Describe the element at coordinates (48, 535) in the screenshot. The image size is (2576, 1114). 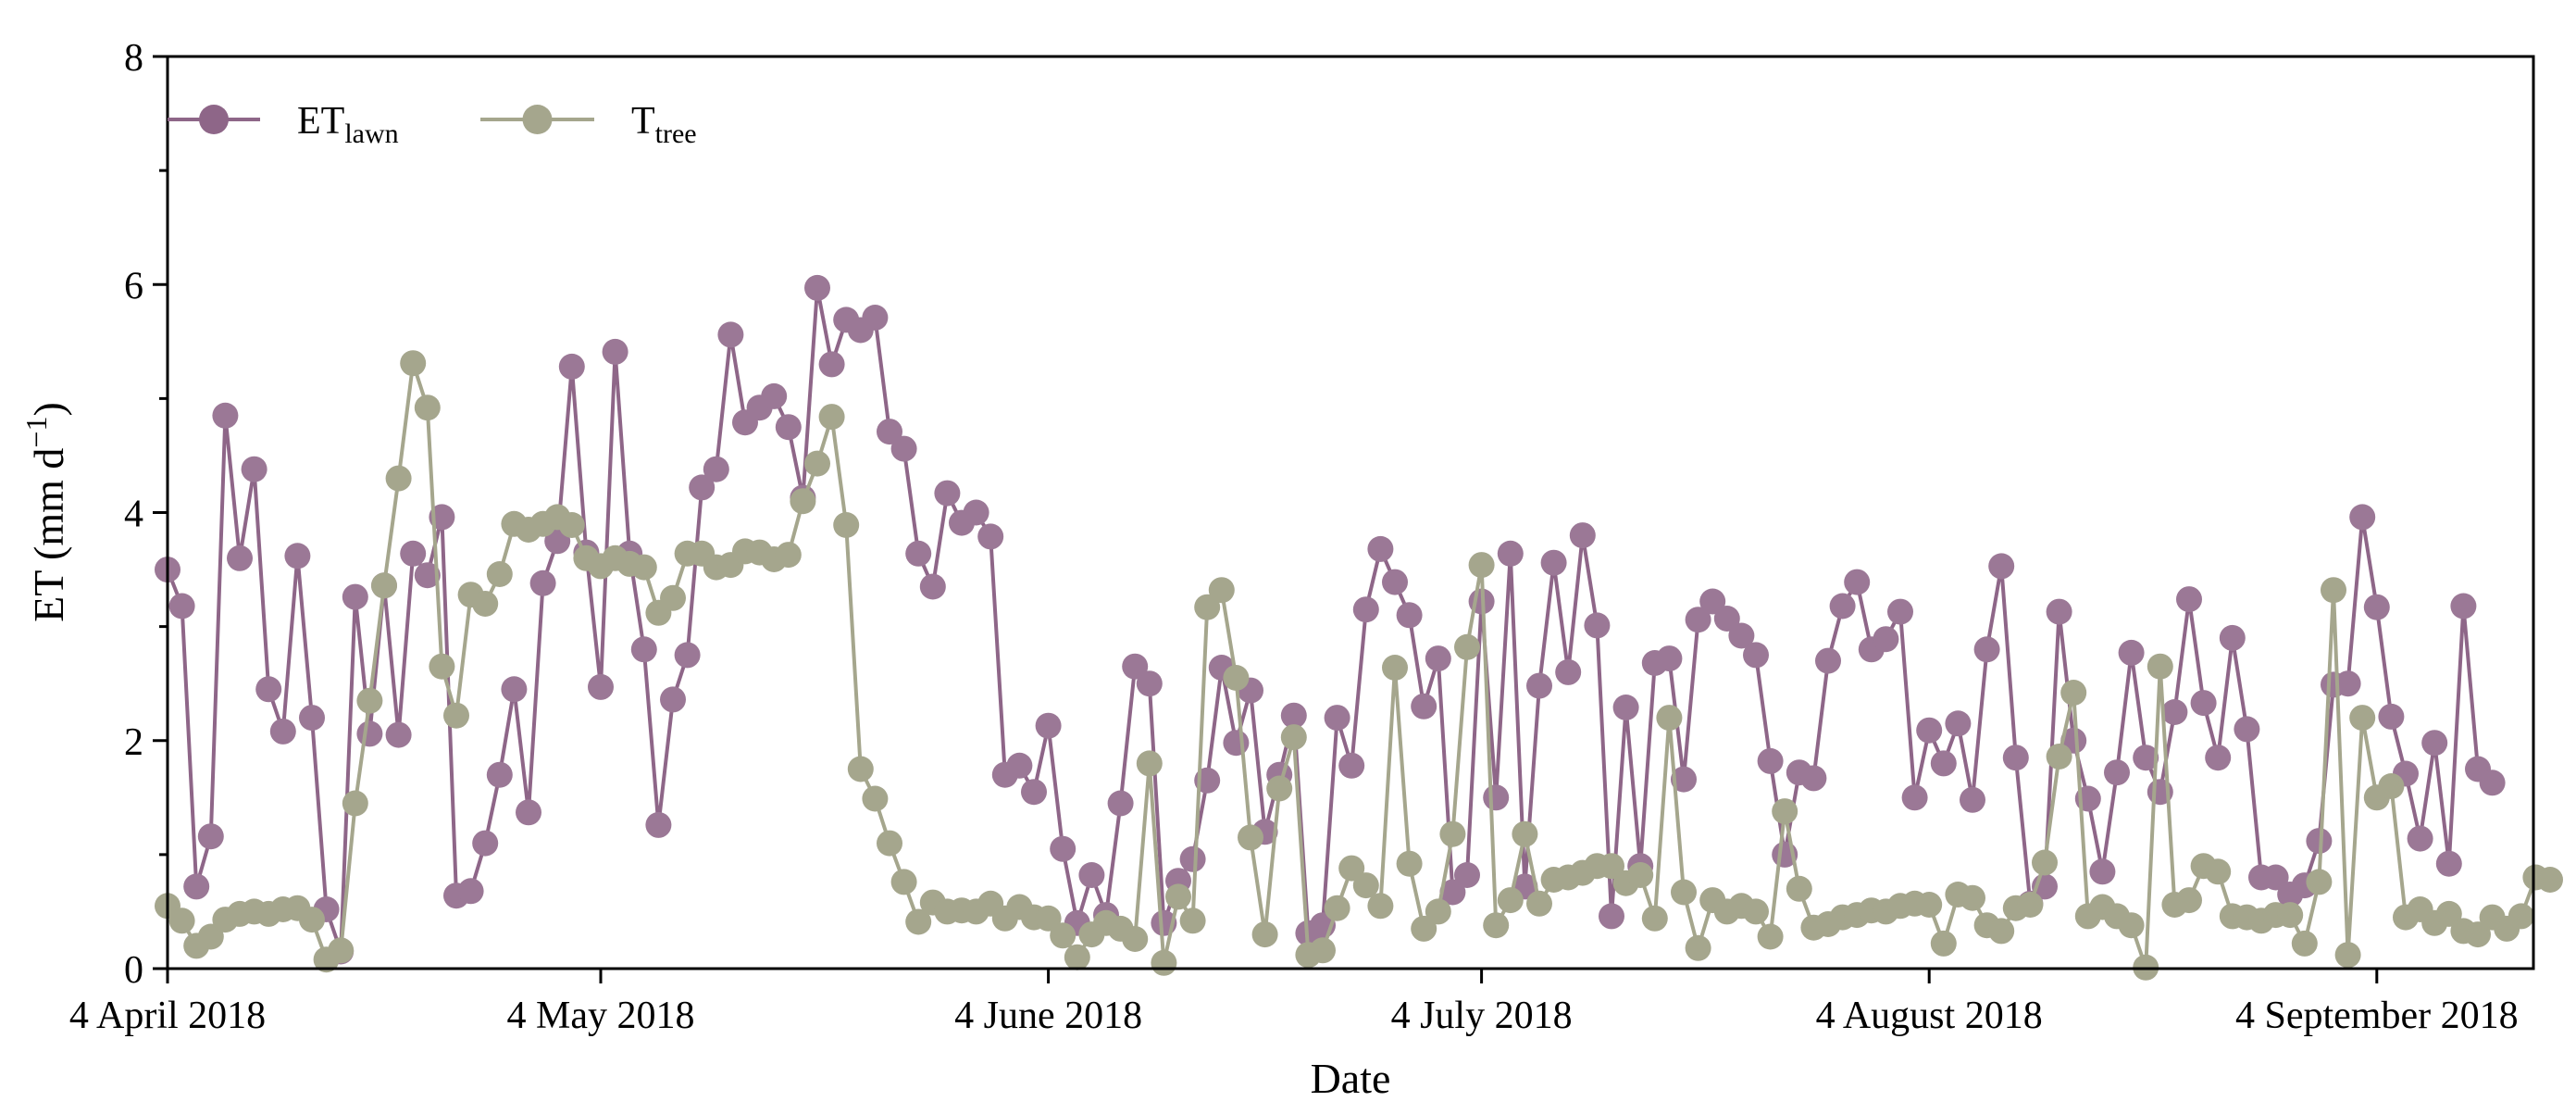
I see `y-axis-title-main: ET (mm d` at that location.